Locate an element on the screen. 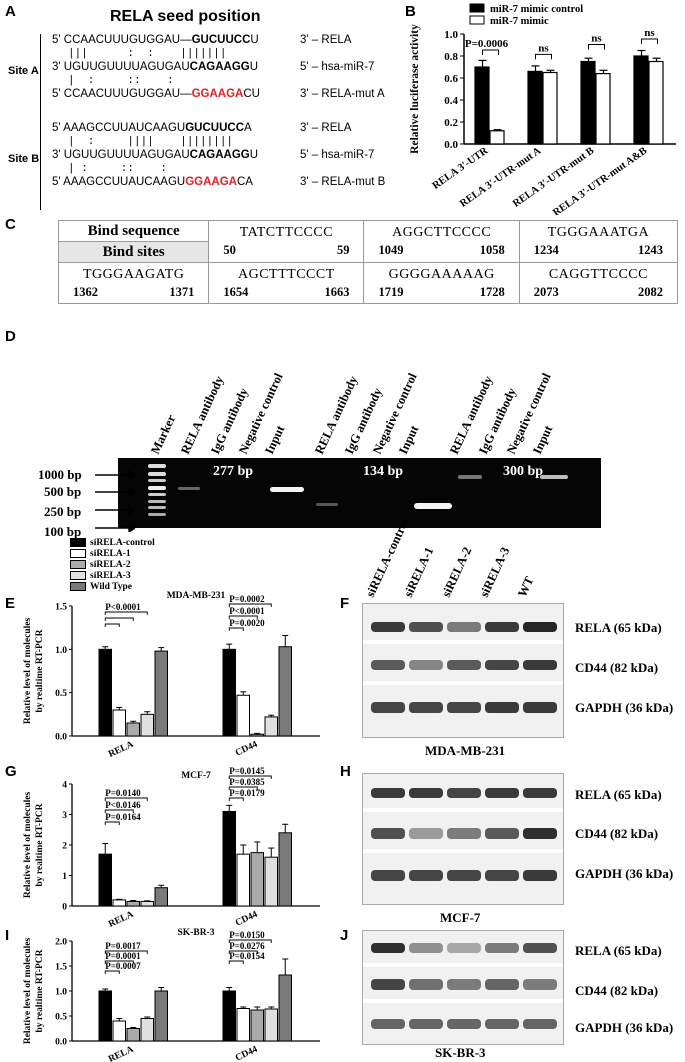 The image size is (685, 1062). table-cell: CAGGTTCCCC 2073 2082 is located at coordinates (598, 283).